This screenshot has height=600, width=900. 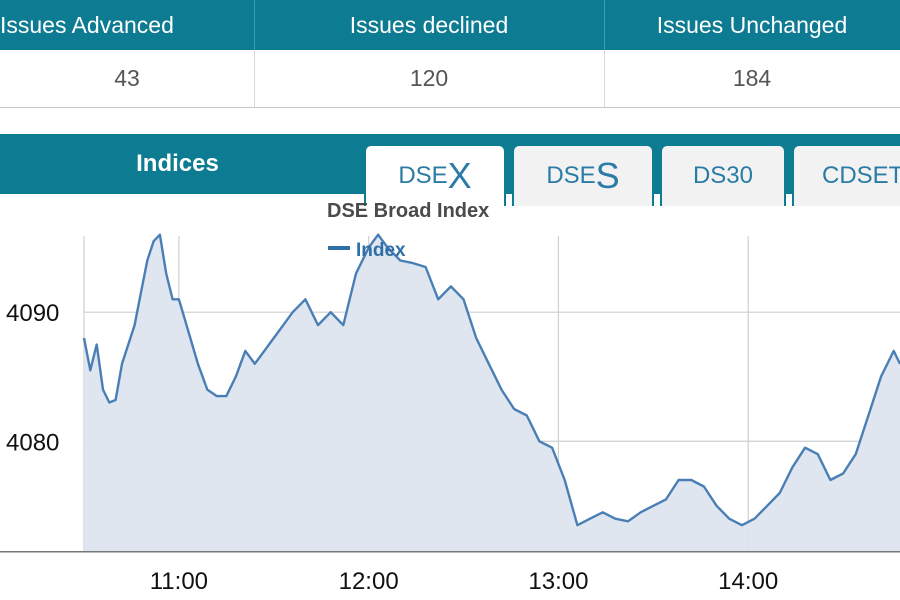 I want to click on tab-dsex: DSE X, so click(x=435, y=175).